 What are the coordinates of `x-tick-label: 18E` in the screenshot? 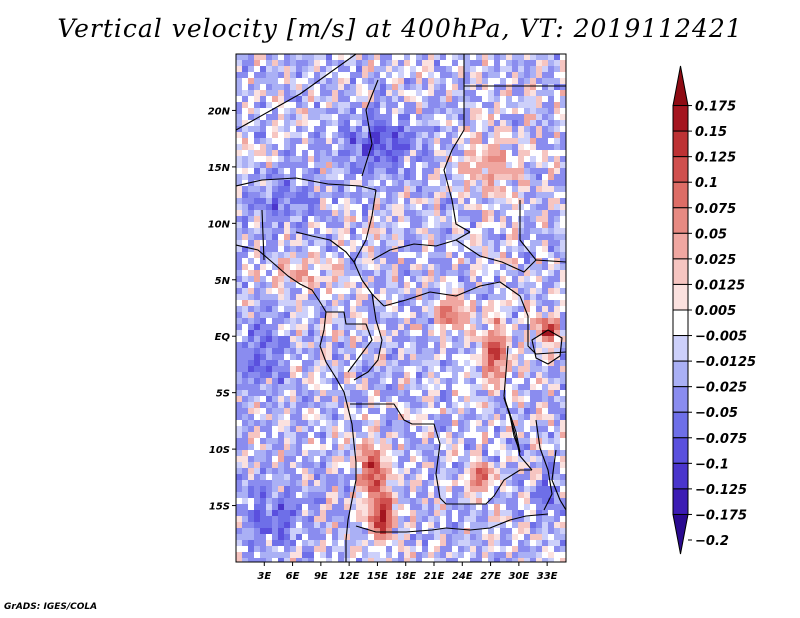 It's located at (405, 576).